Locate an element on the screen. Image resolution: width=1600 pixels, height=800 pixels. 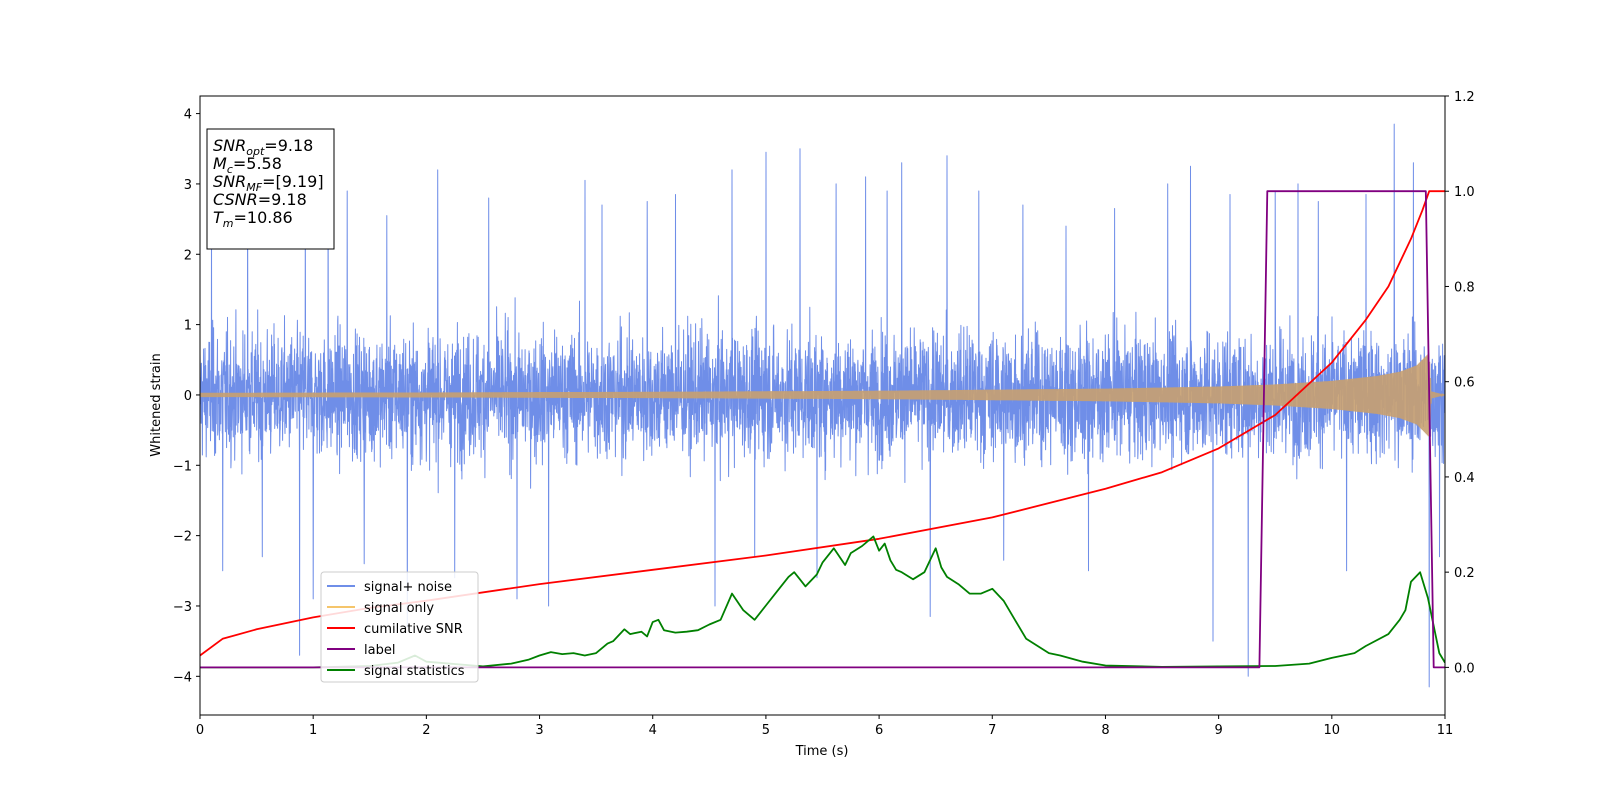
y-axis-label: Whitened strain is located at coordinates (156, 404).